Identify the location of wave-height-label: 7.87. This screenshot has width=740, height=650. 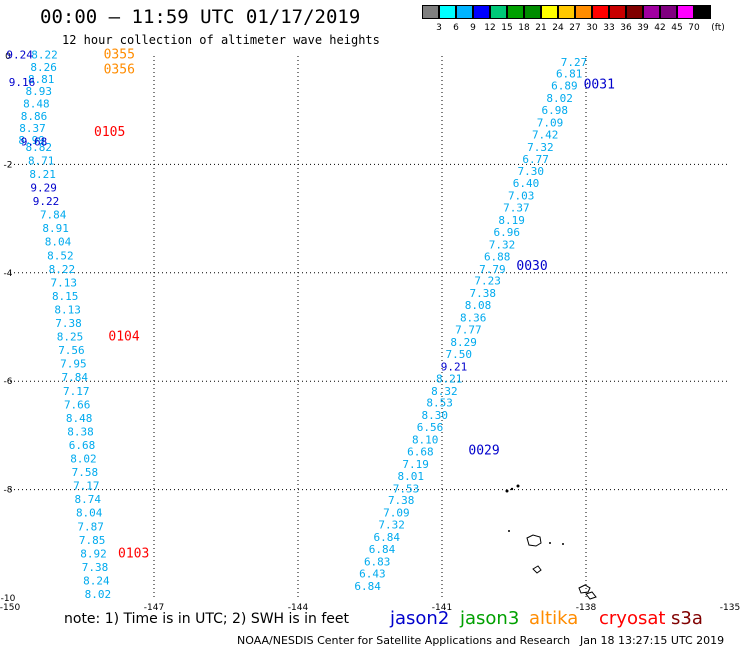
(90, 526).